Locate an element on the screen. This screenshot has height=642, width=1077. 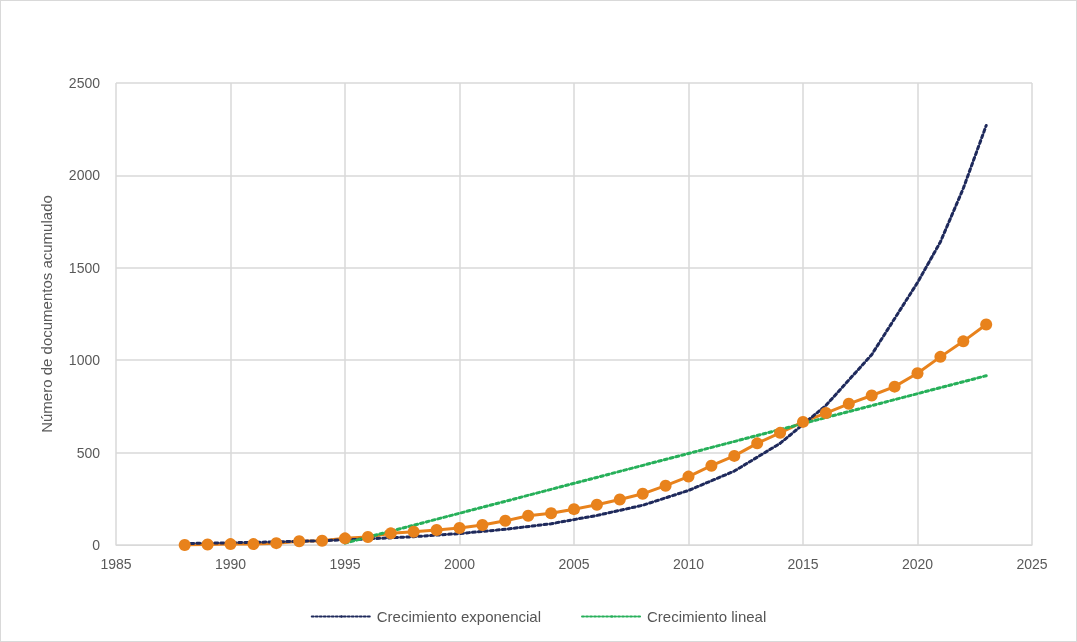
x-tick-label: 2010 is located at coordinates (688, 564).